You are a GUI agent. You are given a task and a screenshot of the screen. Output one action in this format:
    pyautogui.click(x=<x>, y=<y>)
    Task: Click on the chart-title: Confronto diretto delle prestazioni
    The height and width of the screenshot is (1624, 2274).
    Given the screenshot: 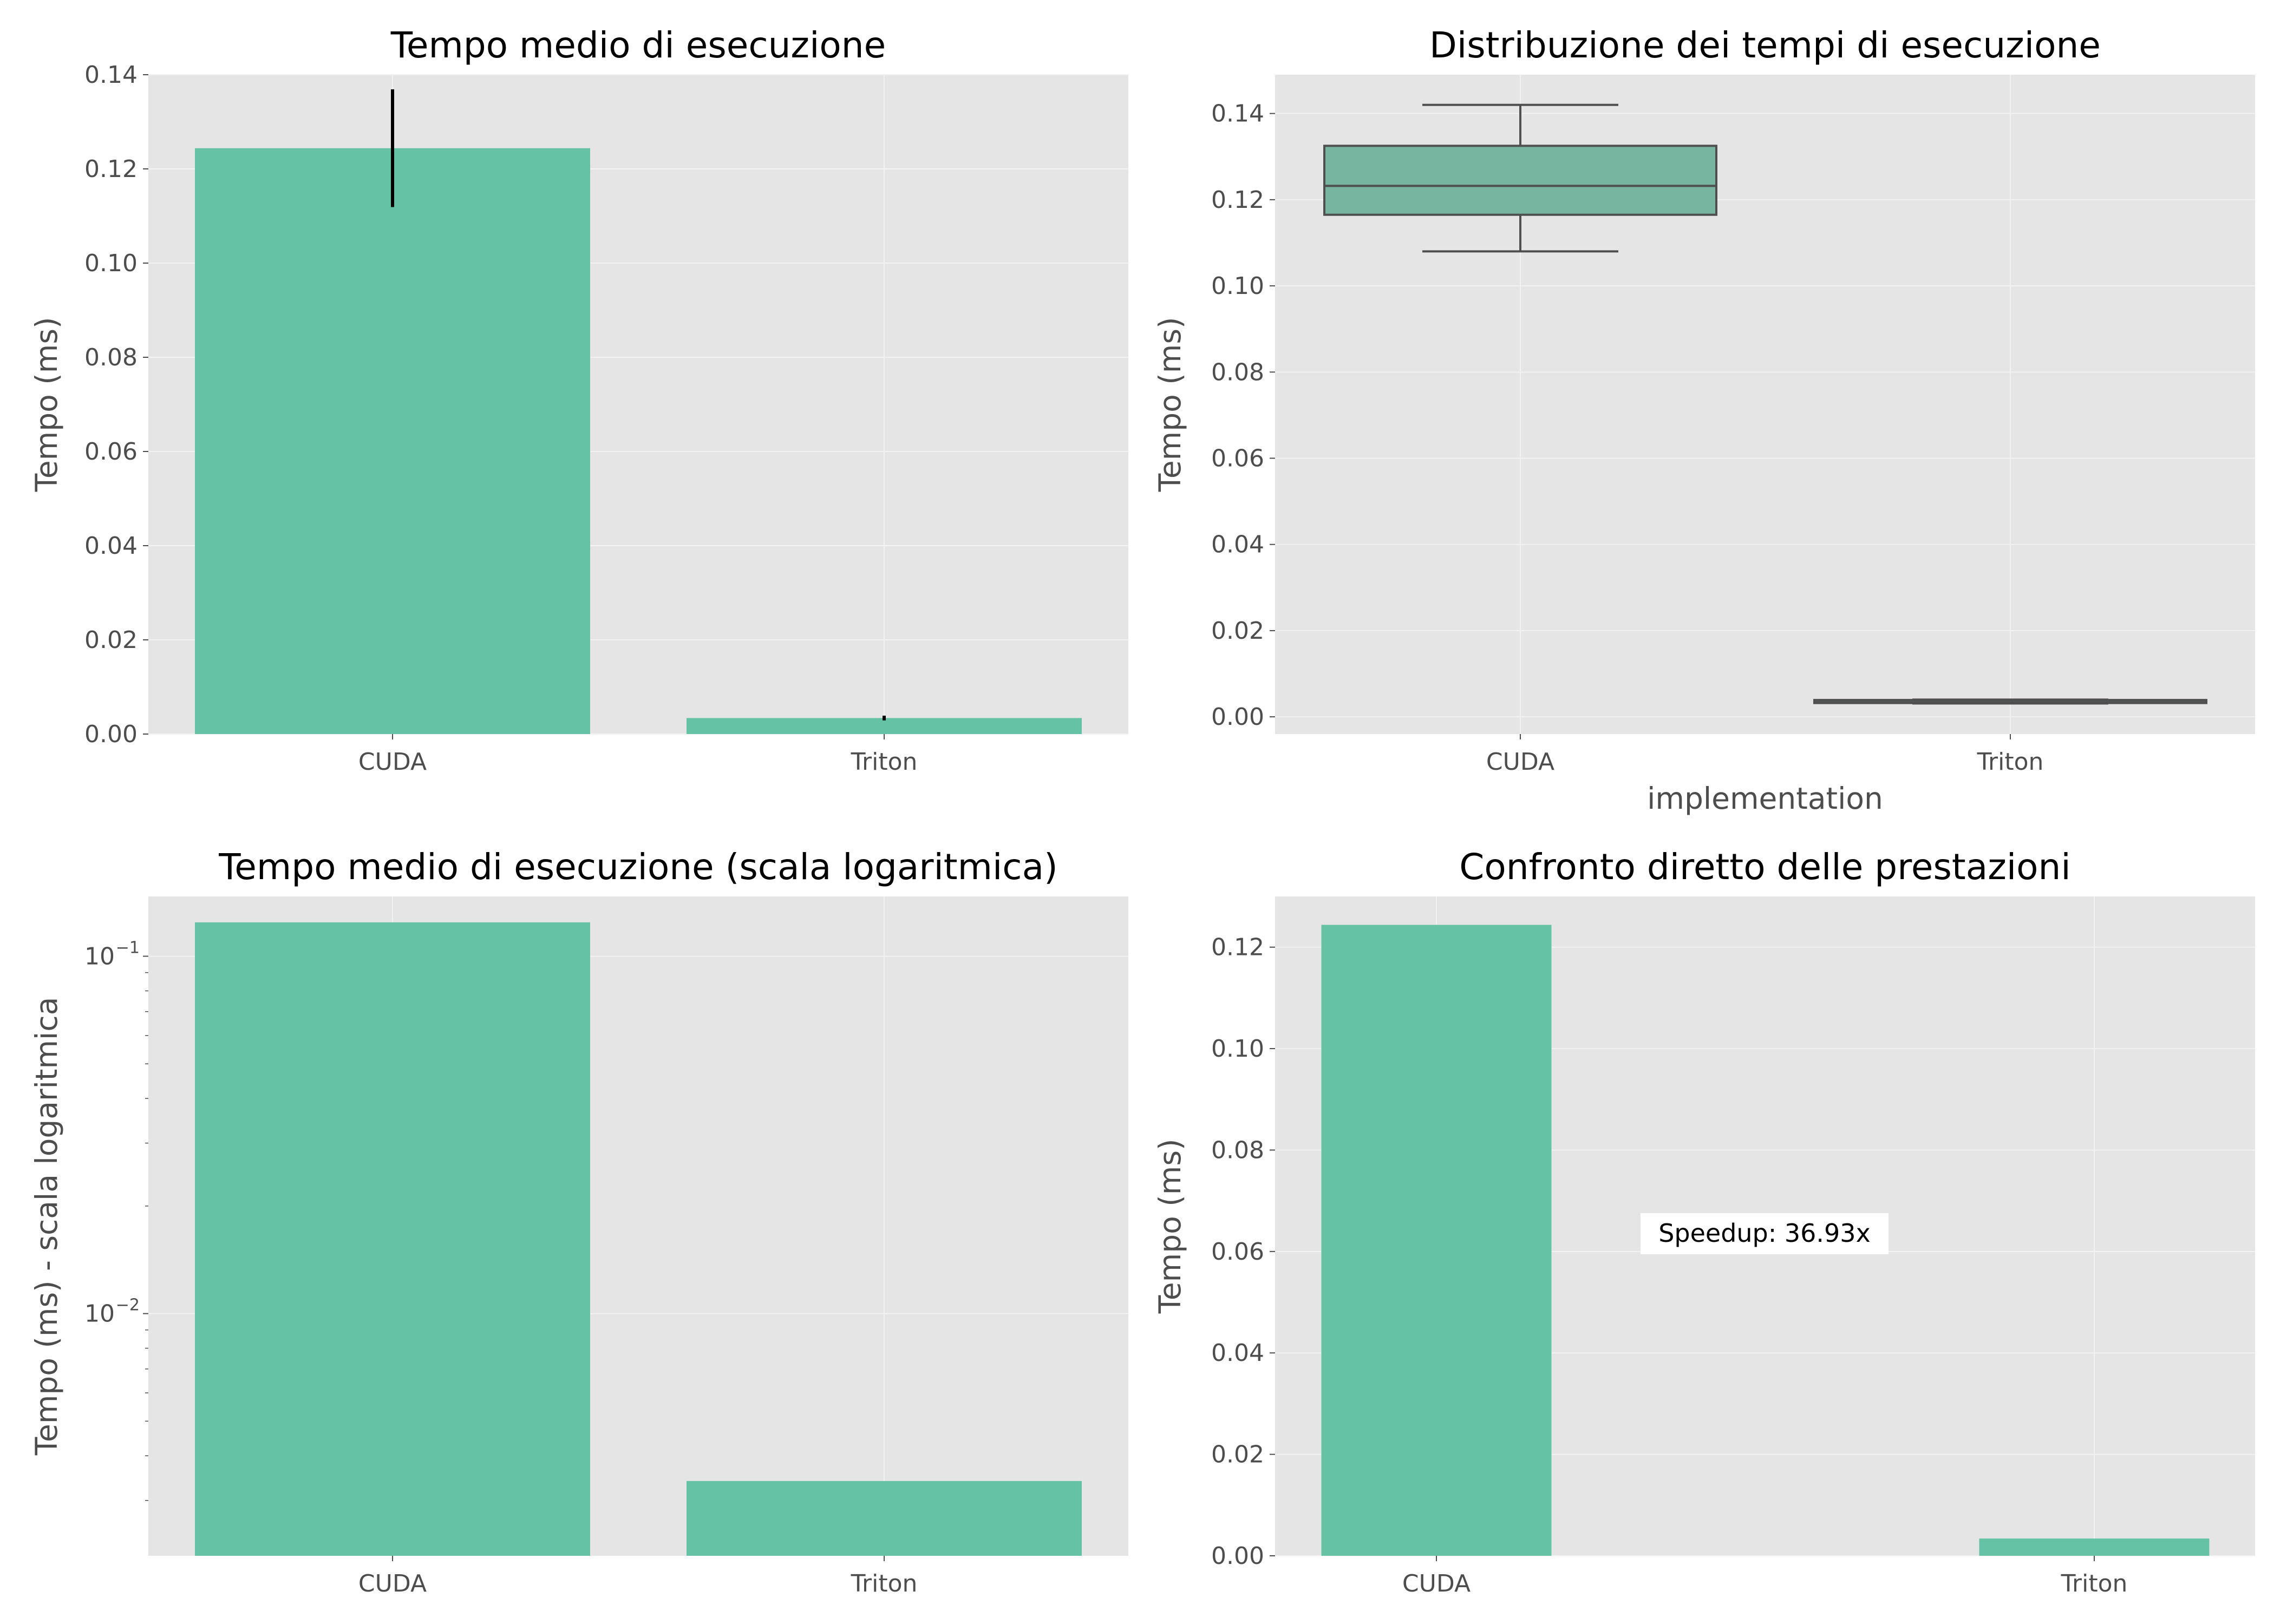 What is the action you would take?
    pyautogui.click(x=1765, y=867)
    